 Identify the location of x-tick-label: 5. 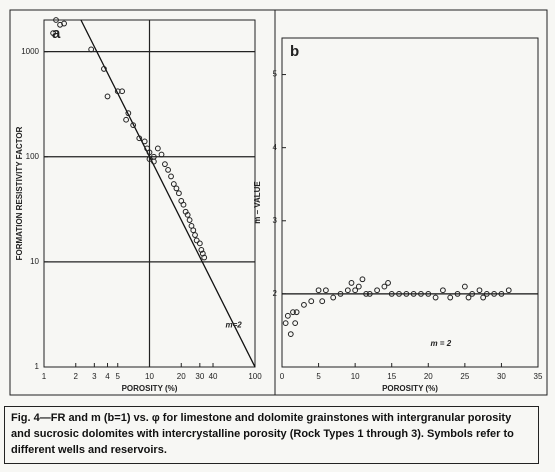
(318, 376).